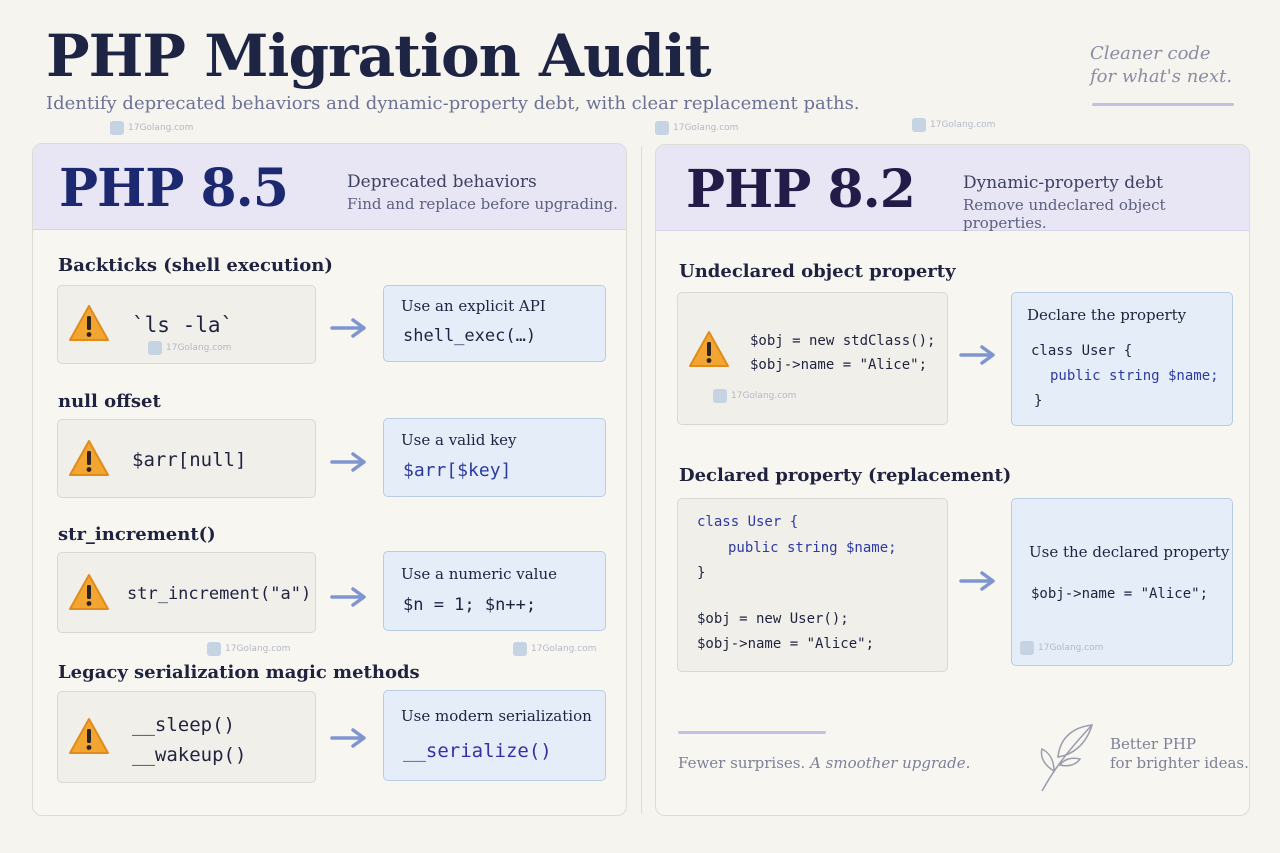  Describe the element at coordinates (494, 457) in the screenshot. I see `replacement-card: Use a valid key $arr[$key]` at that location.